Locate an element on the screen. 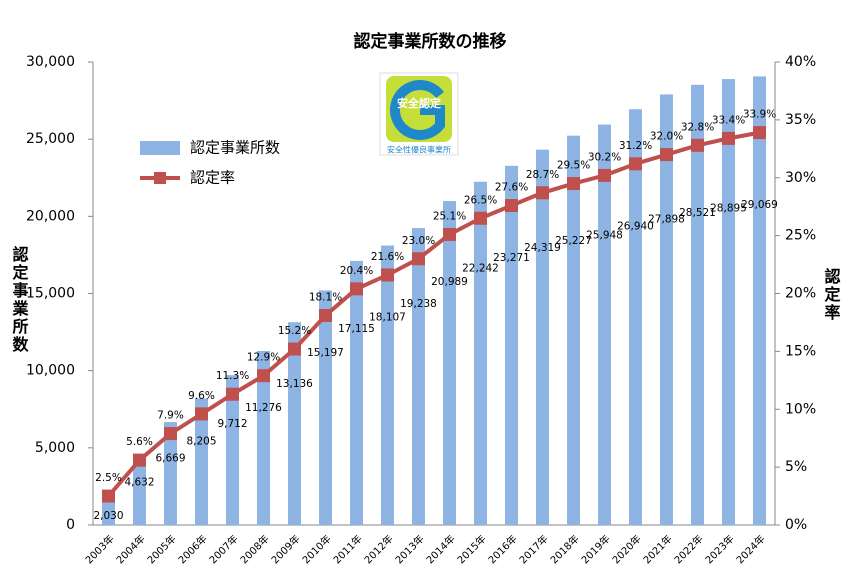 The image size is (850, 582). legend-swatch is located at coordinates (160, 178).